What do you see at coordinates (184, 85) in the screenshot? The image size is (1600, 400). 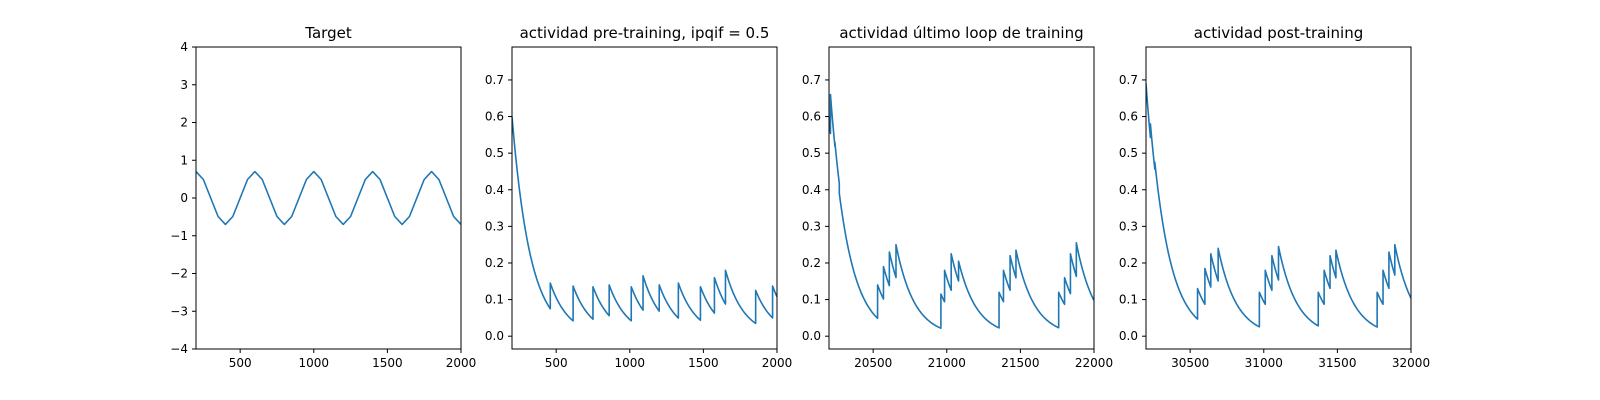 I see `y-tick-label: 3` at bounding box center [184, 85].